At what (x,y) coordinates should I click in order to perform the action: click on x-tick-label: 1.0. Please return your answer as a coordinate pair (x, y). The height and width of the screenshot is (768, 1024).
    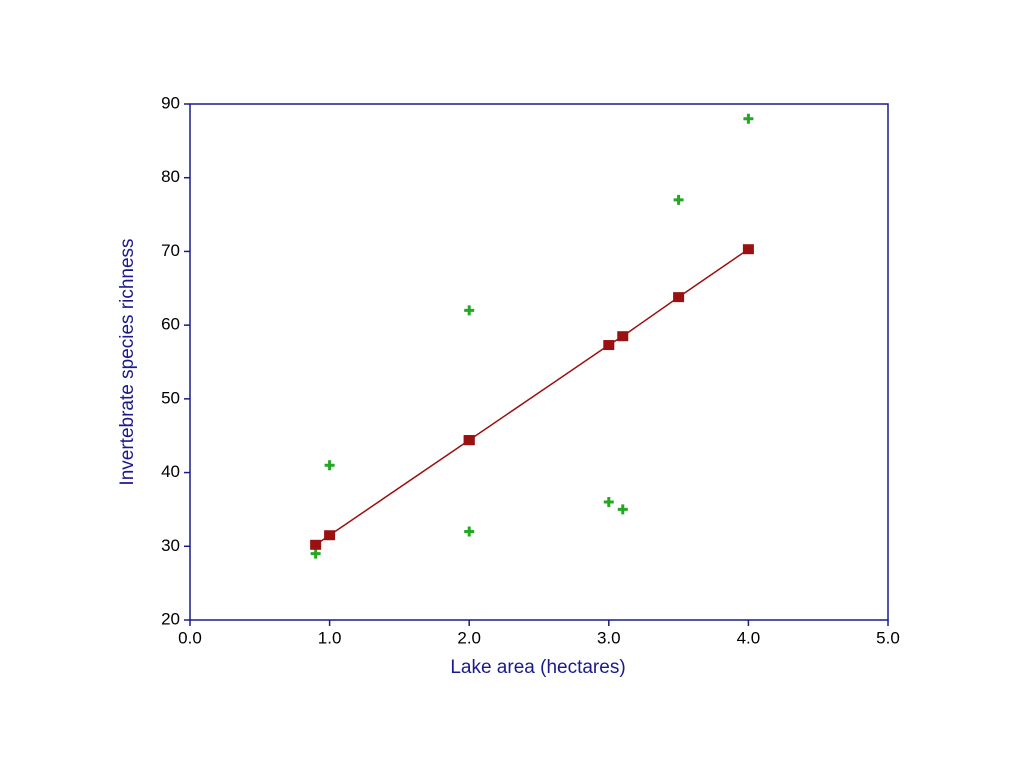
    Looking at the image, I should click on (330, 637).